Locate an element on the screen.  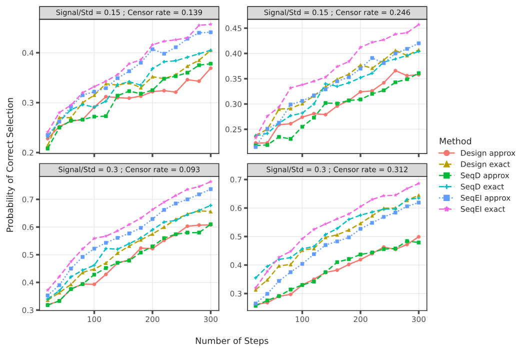
x-axis-title: Number of Steps is located at coordinates (232, 341).